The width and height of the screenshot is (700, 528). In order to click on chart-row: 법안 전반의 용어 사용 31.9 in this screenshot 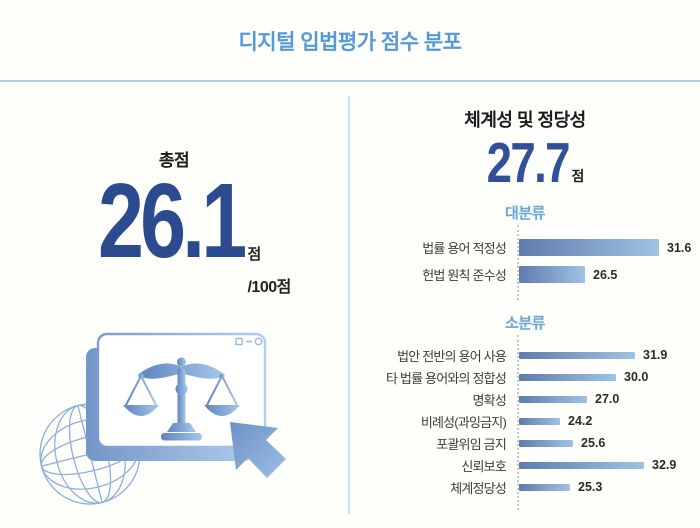, I will do `click(525, 355)`.